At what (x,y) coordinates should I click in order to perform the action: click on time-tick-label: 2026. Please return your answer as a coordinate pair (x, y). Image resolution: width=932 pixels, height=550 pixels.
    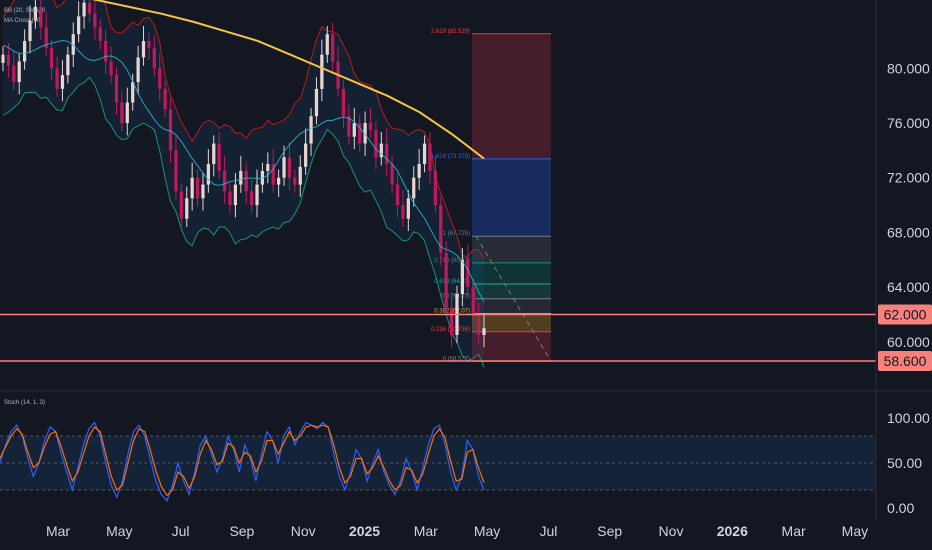
    Looking at the image, I should click on (732, 531).